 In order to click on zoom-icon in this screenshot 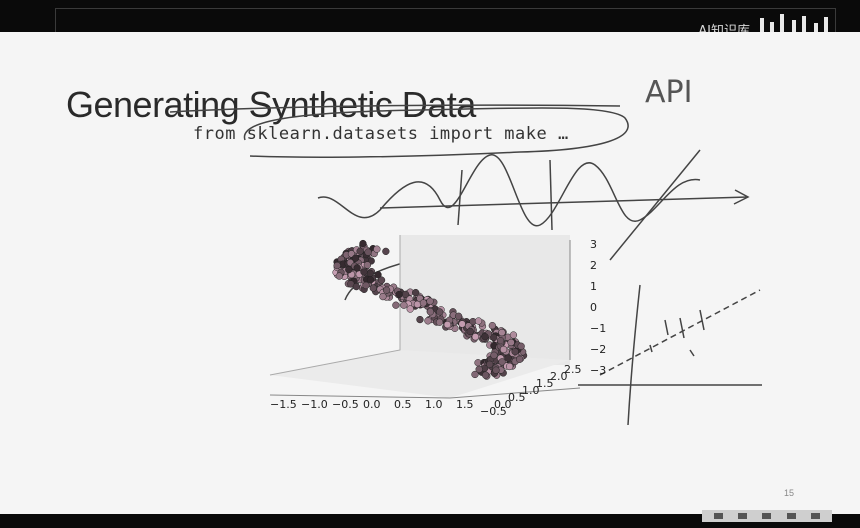, I will do `click(791, 516)`.